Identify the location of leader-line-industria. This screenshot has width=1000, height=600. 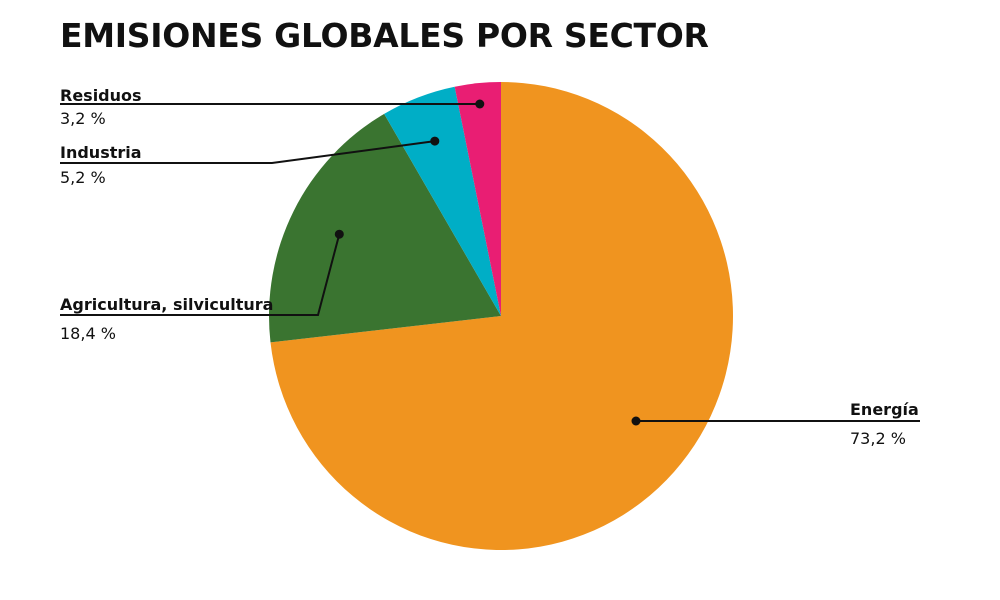
(247, 152).